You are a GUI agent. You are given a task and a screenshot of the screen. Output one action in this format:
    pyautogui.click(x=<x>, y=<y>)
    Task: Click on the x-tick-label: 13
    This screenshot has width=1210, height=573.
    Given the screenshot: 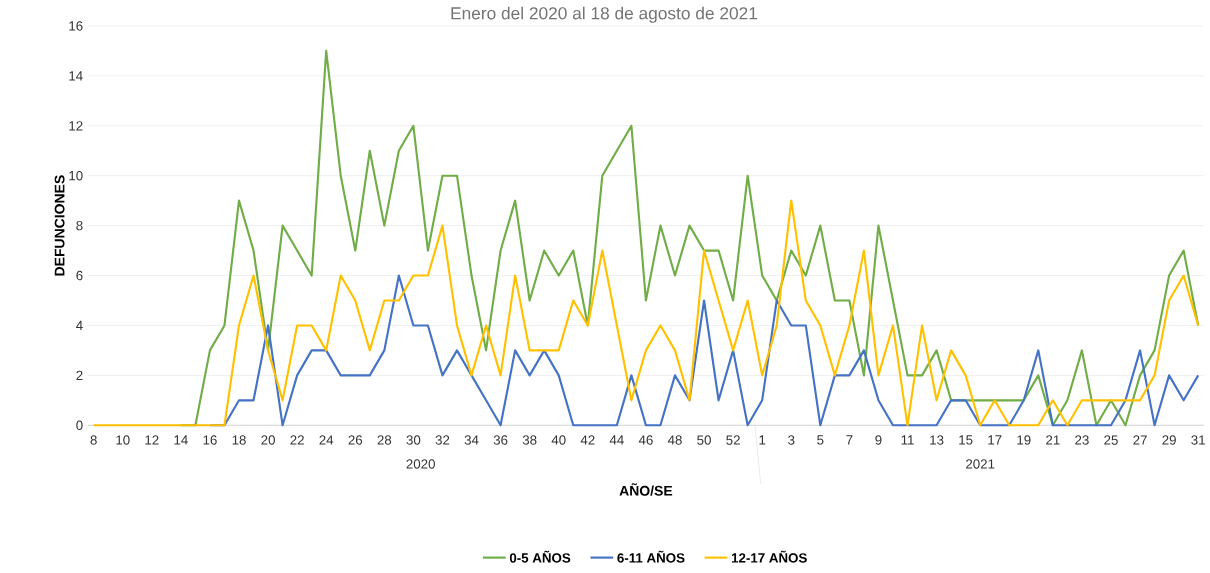 What is the action you would take?
    pyautogui.click(x=937, y=440)
    